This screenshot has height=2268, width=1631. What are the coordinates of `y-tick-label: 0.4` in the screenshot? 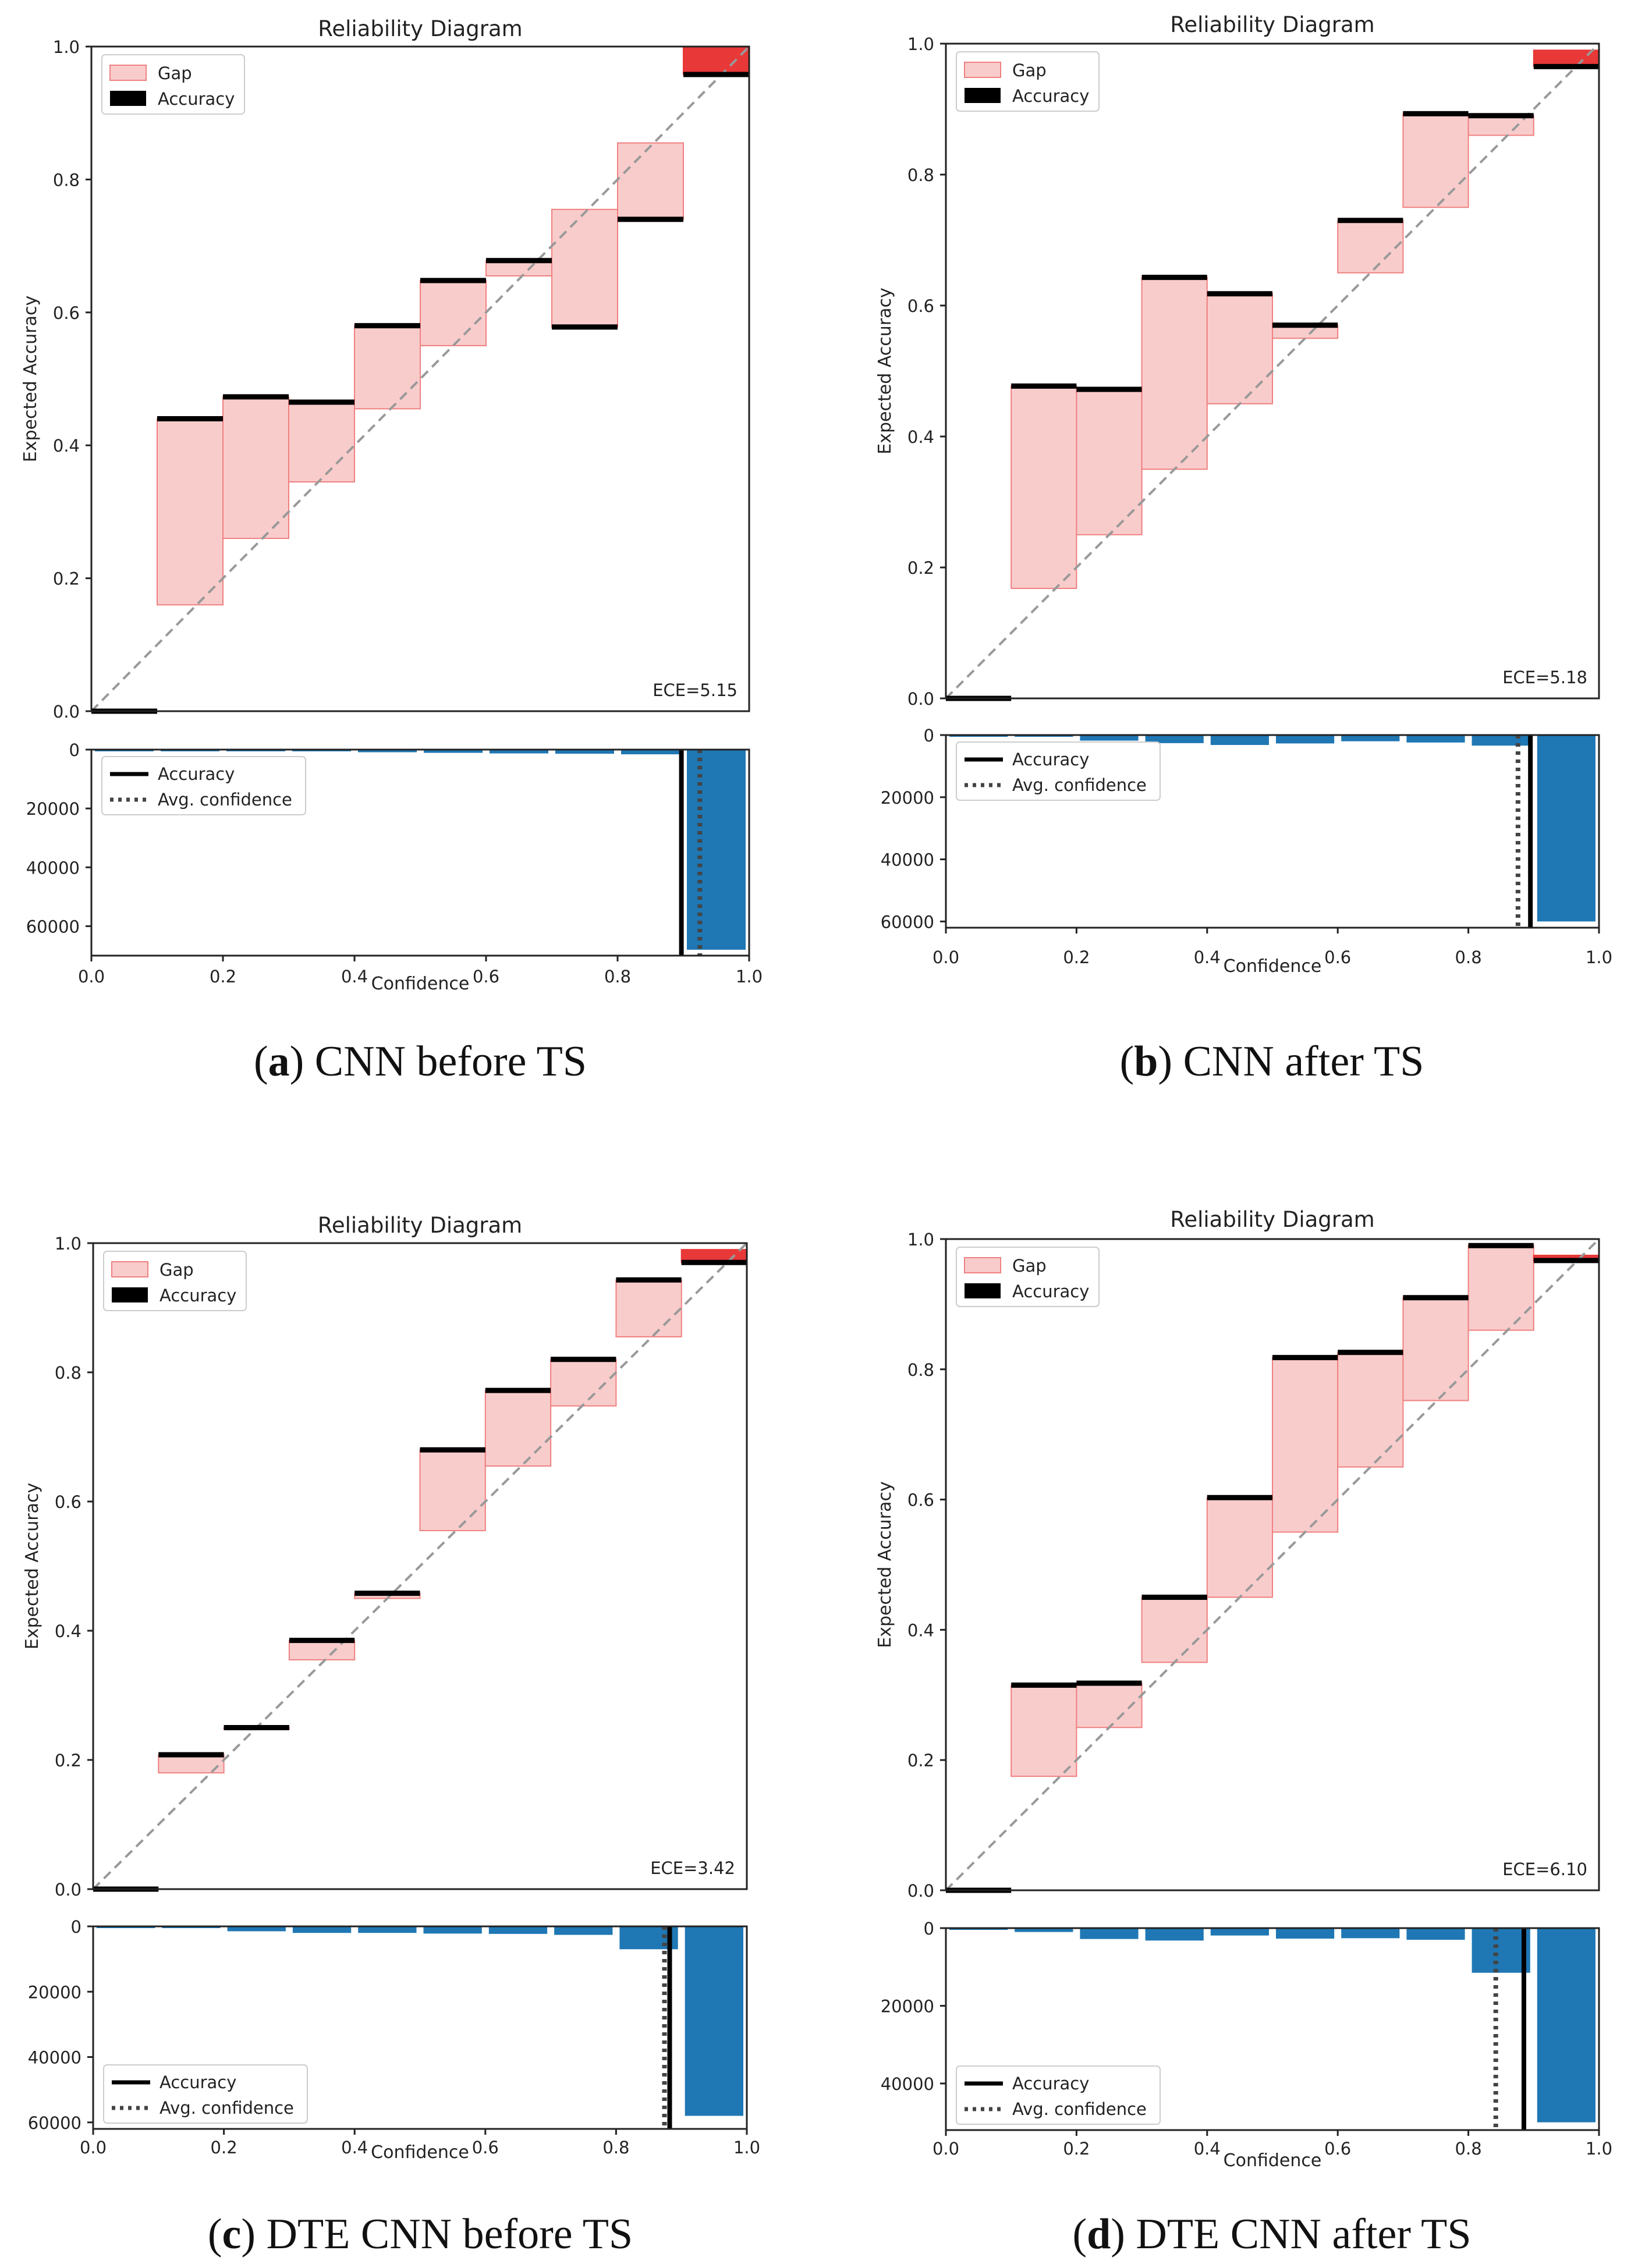 It's located at (68, 1631).